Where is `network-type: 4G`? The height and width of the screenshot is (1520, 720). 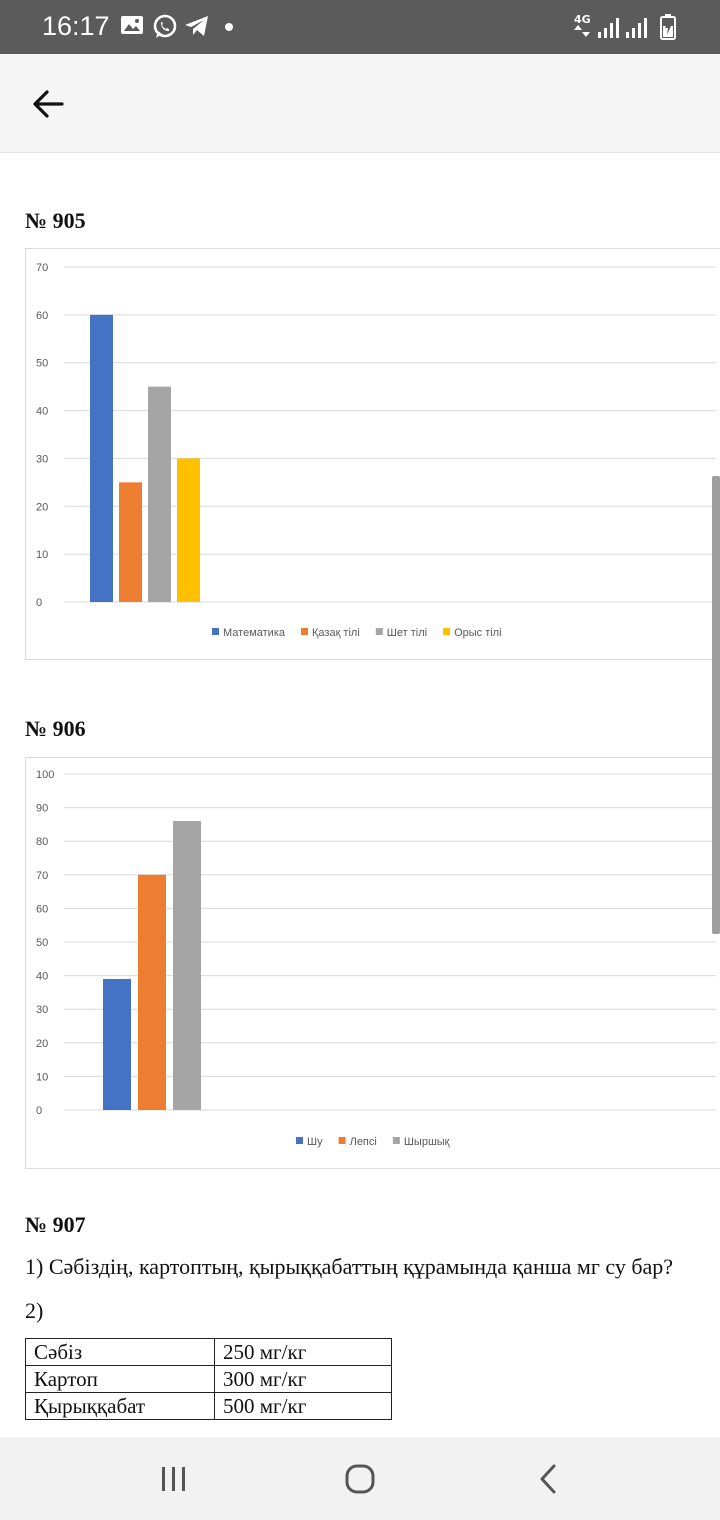 network-type: 4G is located at coordinates (582, 19).